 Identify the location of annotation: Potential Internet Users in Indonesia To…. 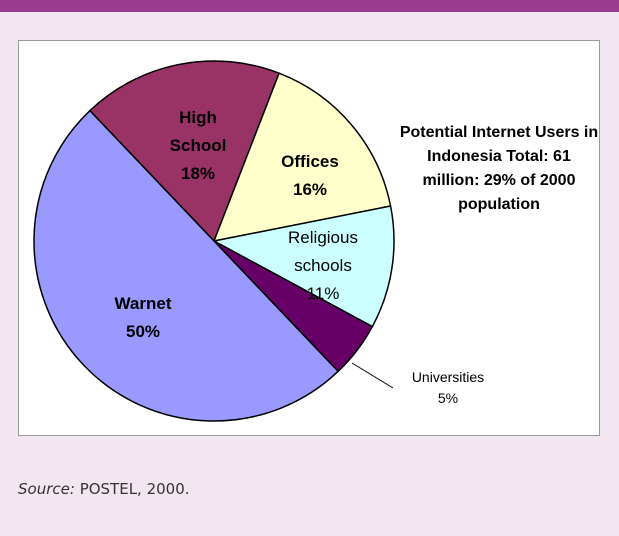
(499, 168).